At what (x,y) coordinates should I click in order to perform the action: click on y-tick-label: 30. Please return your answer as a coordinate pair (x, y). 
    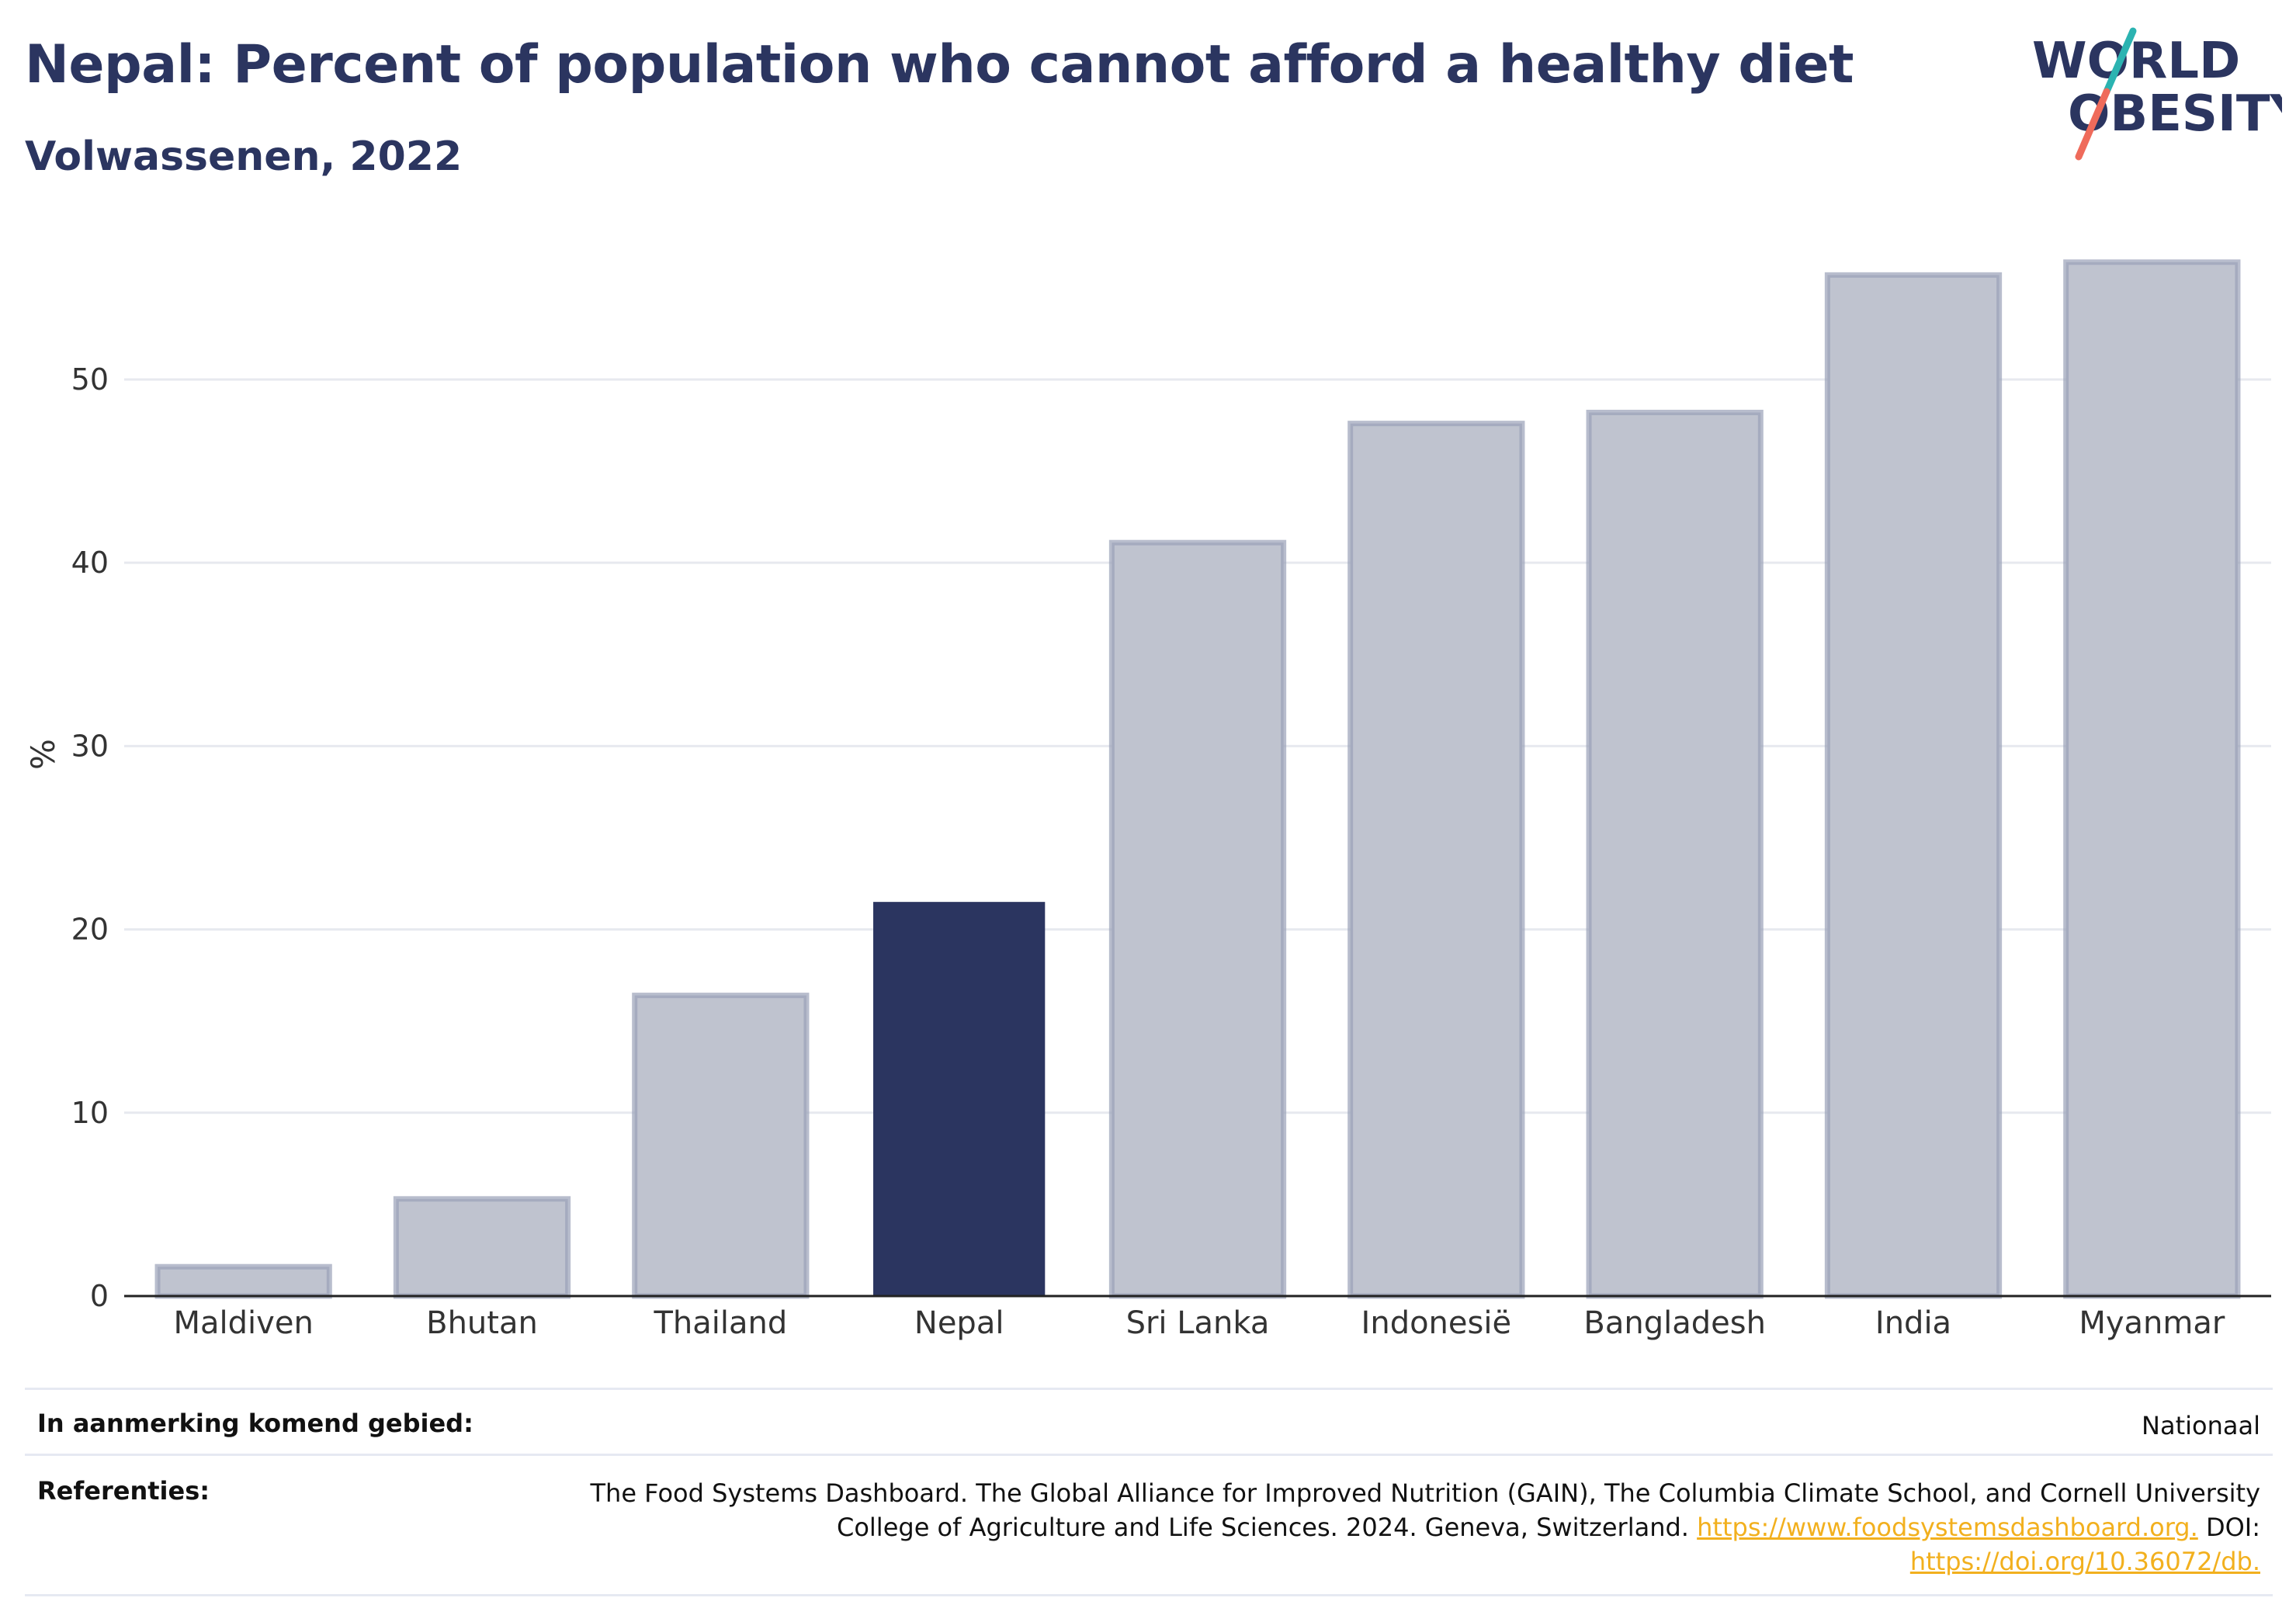
    Looking at the image, I should click on (90, 746).